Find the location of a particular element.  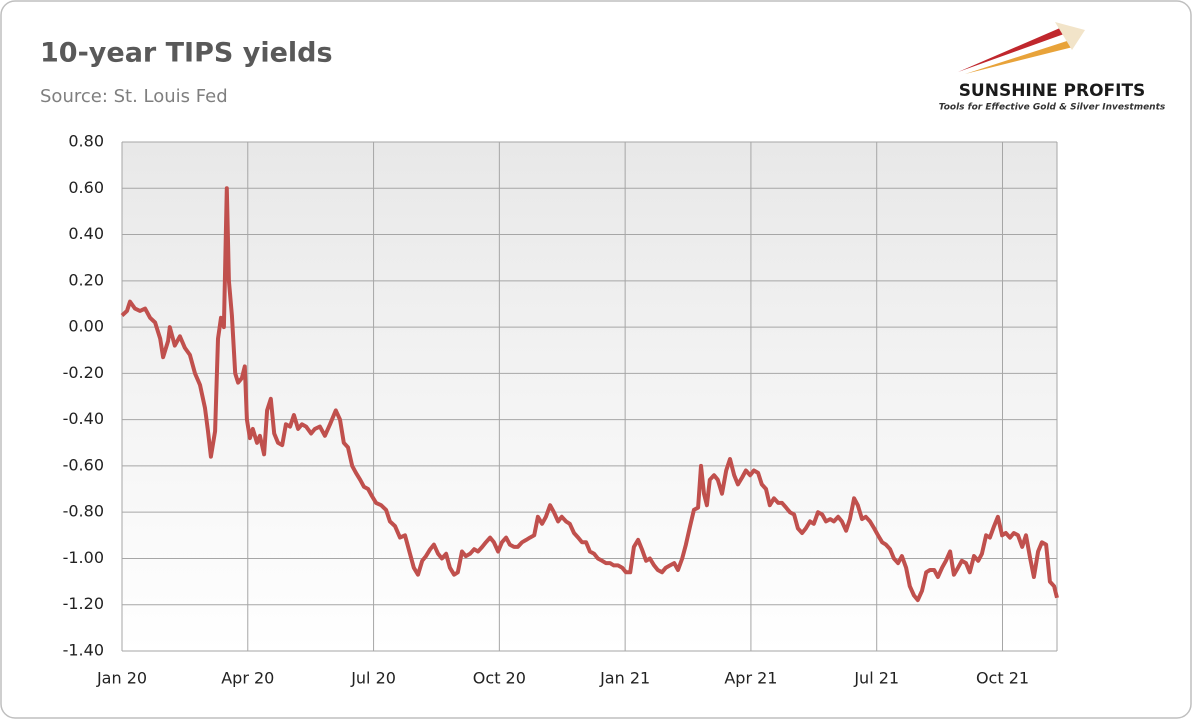

y-tick-label: -0.40 is located at coordinates (83, 418).